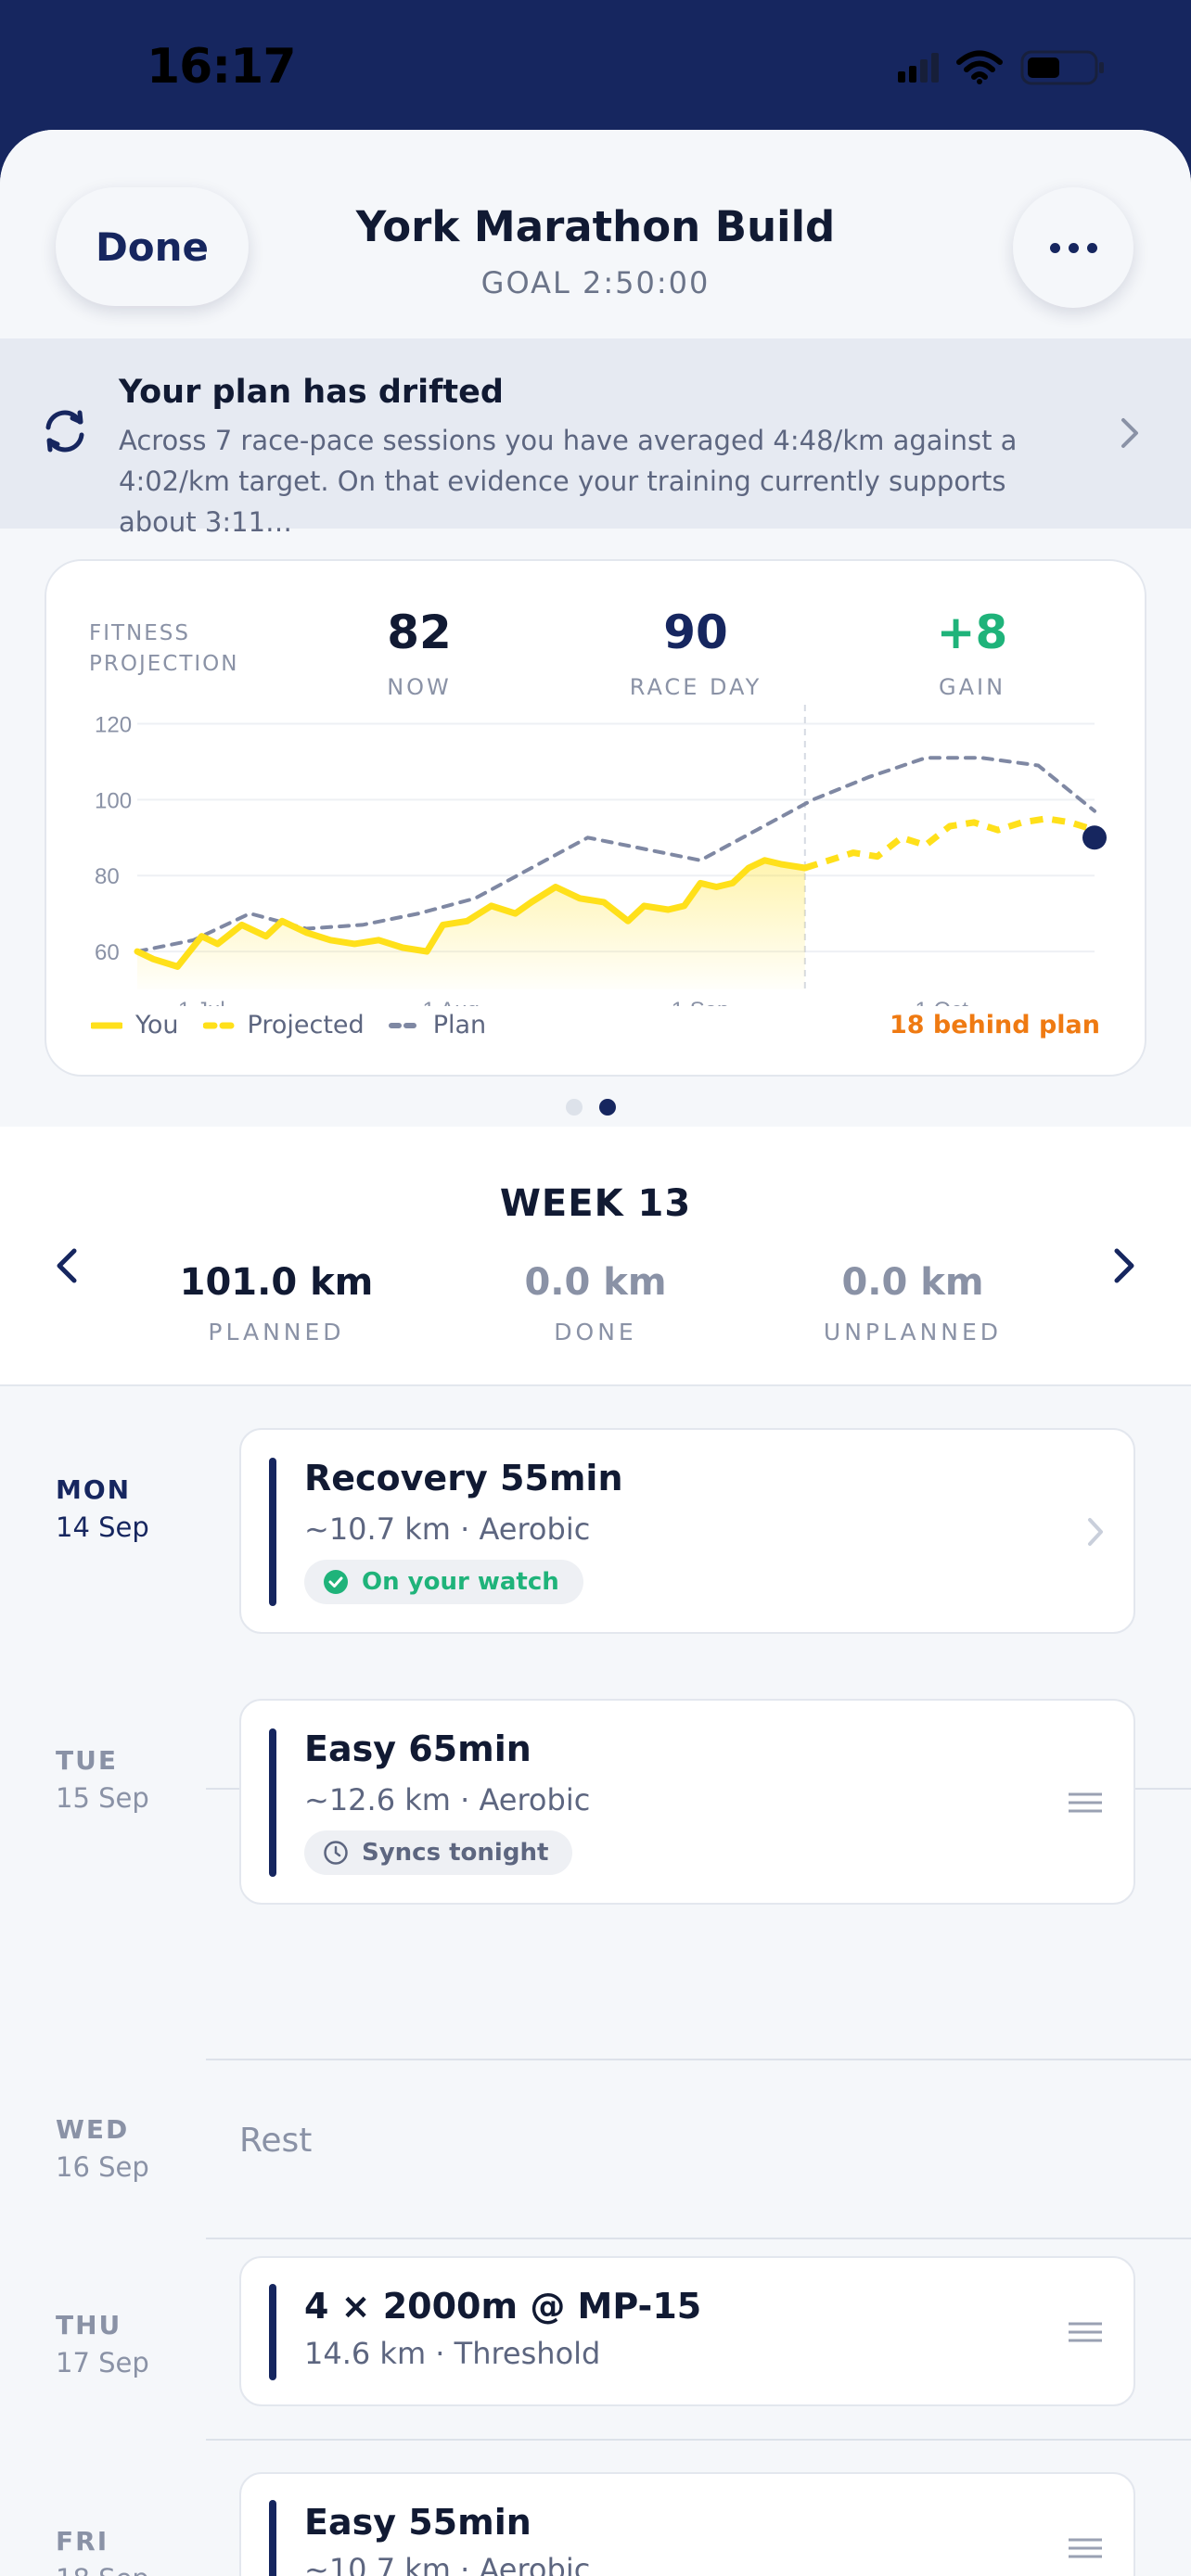 This screenshot has height=2576, width=1191. I want to click on stat-gain-label: GAIN, so click(972, 687).